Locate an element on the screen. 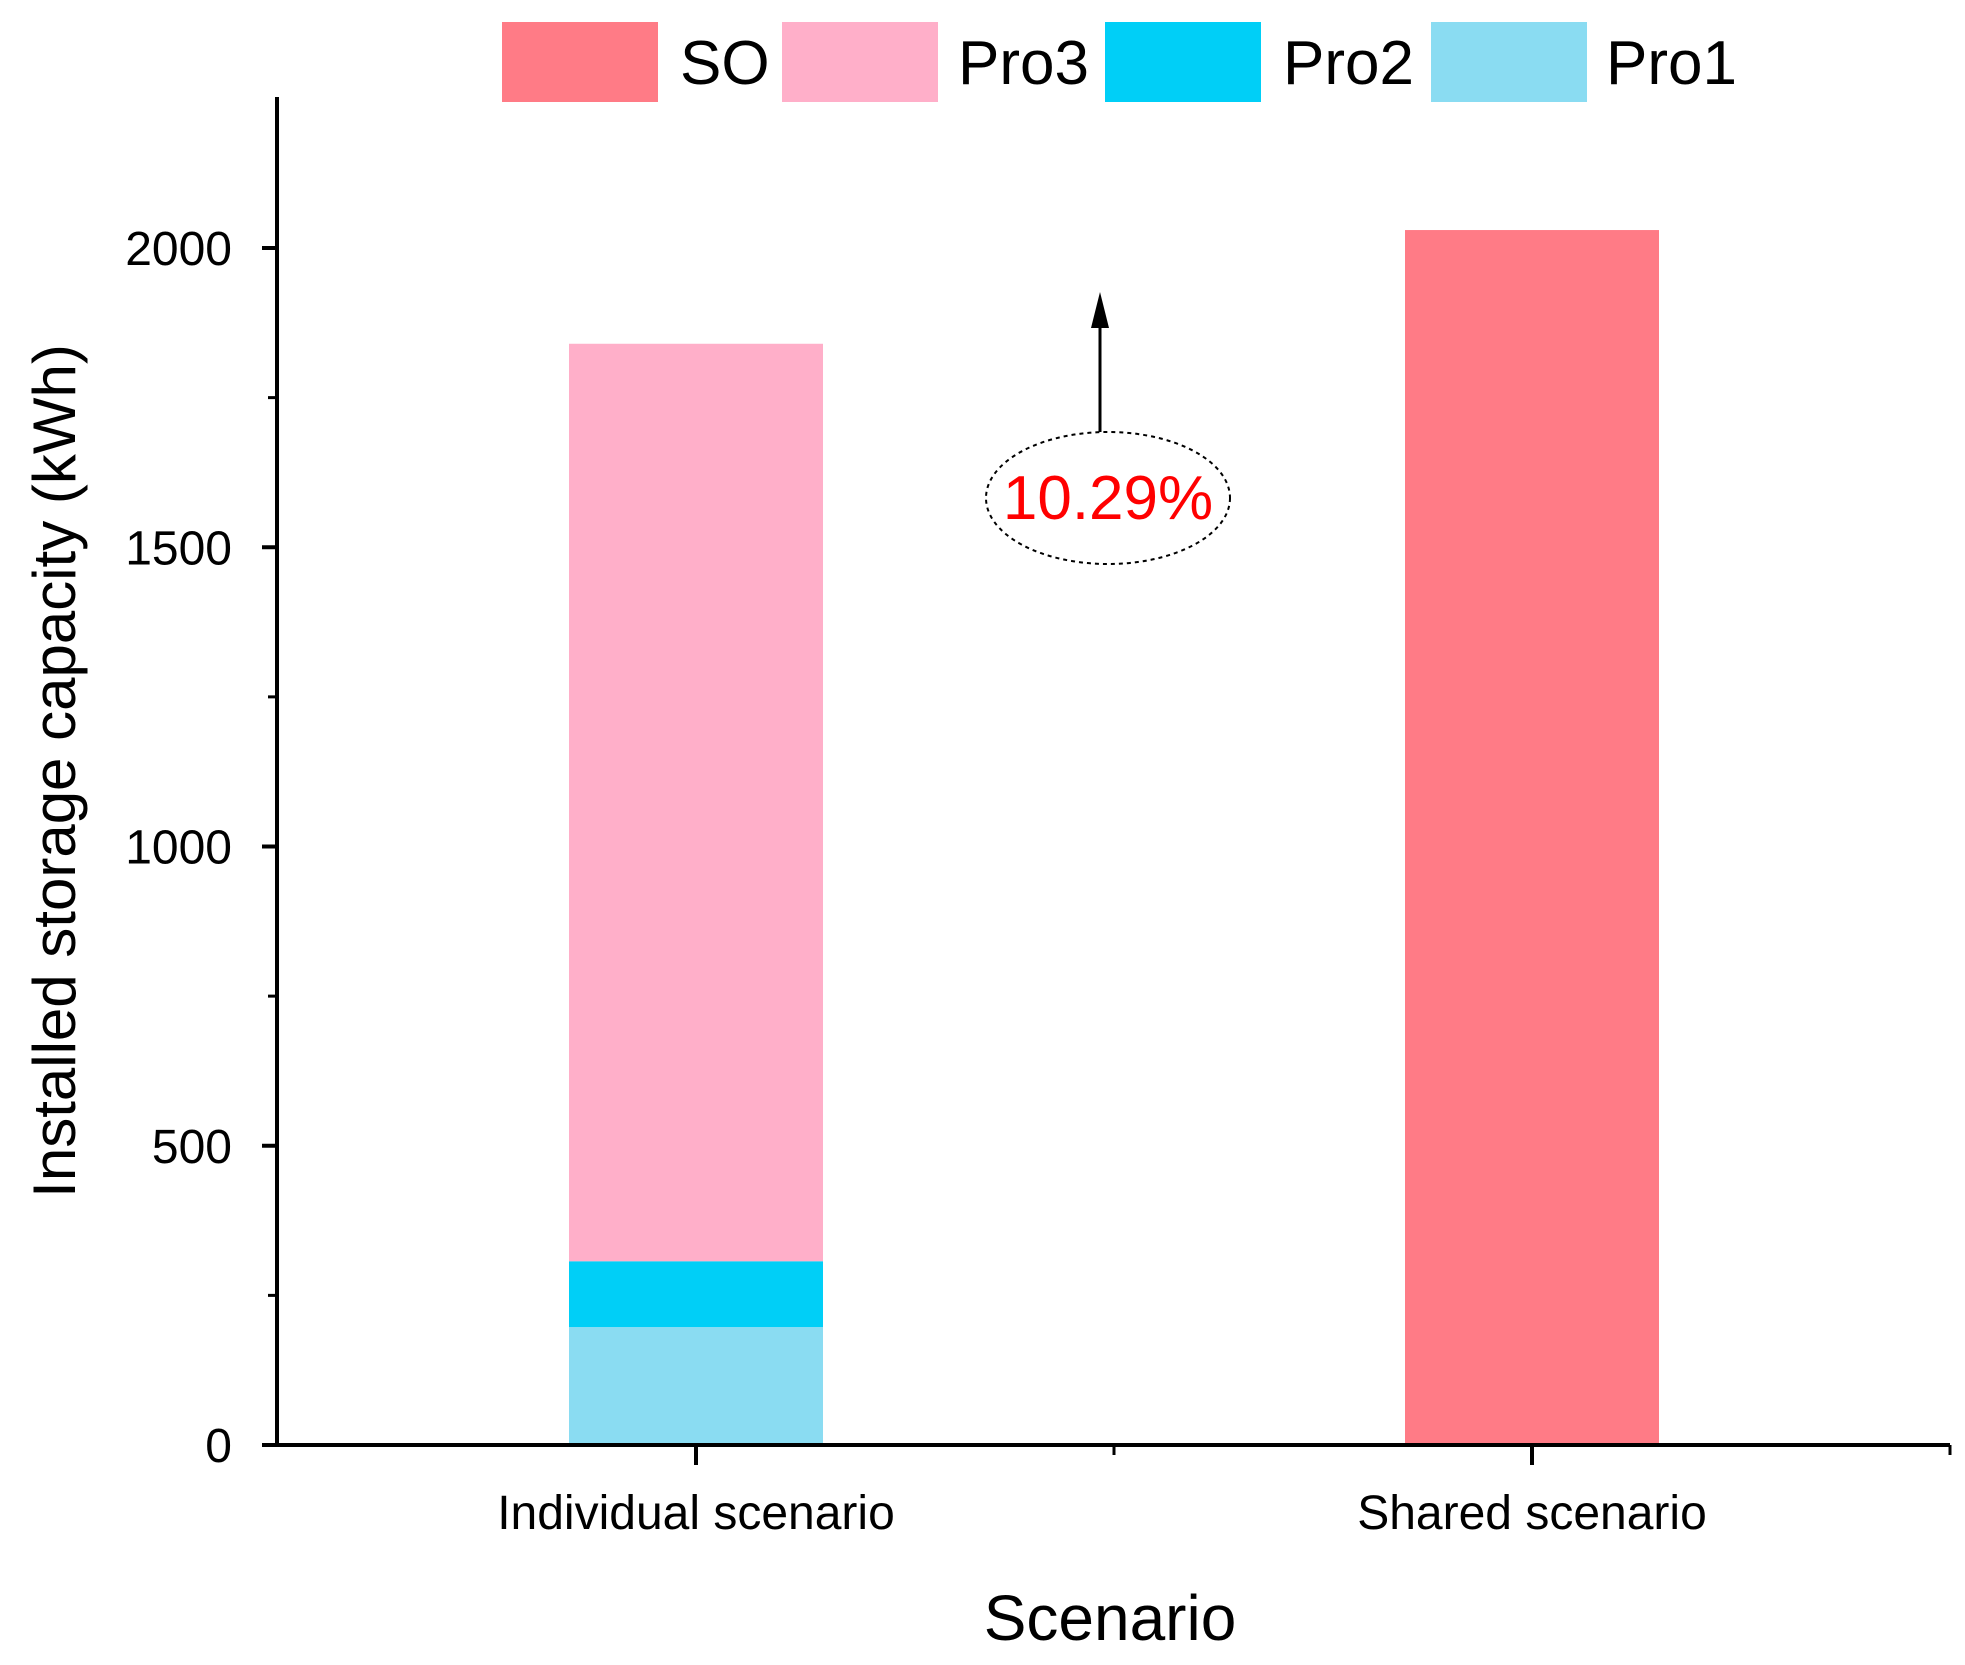 The width and height of the screenshot is (1965, 1665). bar-pro3 is located at coordinates (696, 802).